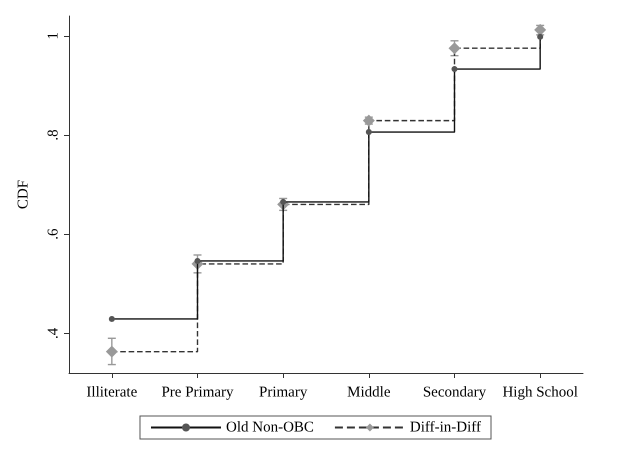  Describe the element at coordinates (270, 428) in the screenshot. I see `legend-label: Old Non-OBC` at that location.